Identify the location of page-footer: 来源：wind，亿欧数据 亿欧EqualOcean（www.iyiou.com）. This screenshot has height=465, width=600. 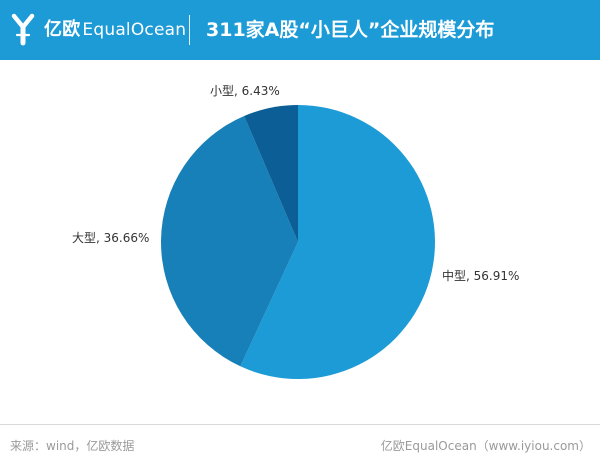
(300, 445).